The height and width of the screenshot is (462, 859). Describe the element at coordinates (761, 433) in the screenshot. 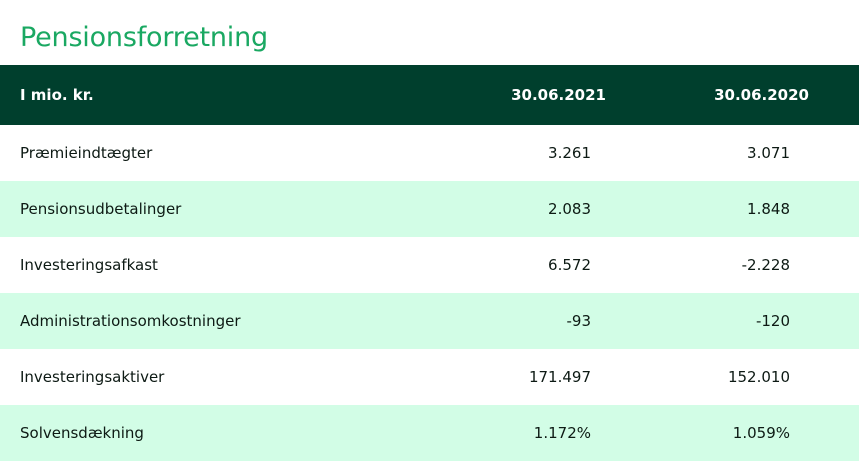

I see `value-2020: 1.059%` at that location.